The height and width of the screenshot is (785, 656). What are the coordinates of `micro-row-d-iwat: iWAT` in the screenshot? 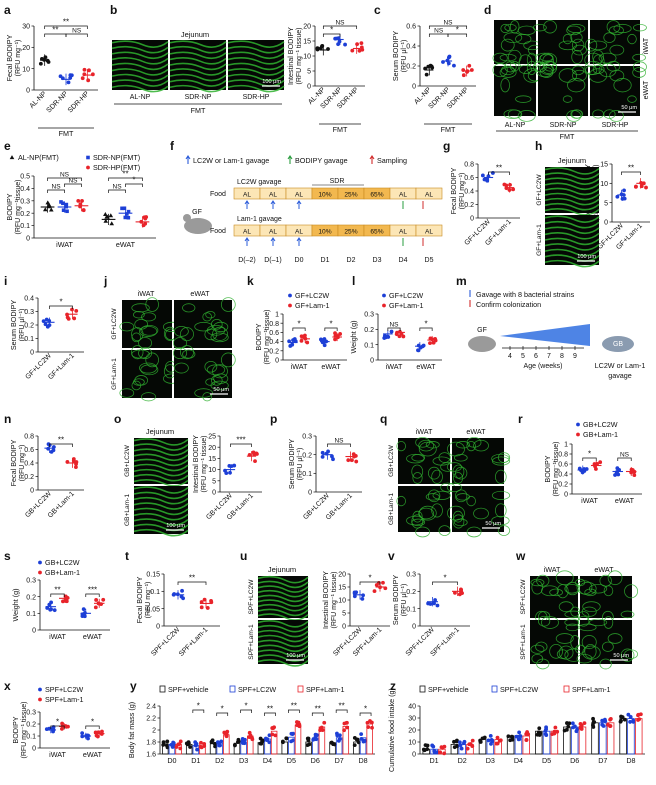 It's located at (646, 45).